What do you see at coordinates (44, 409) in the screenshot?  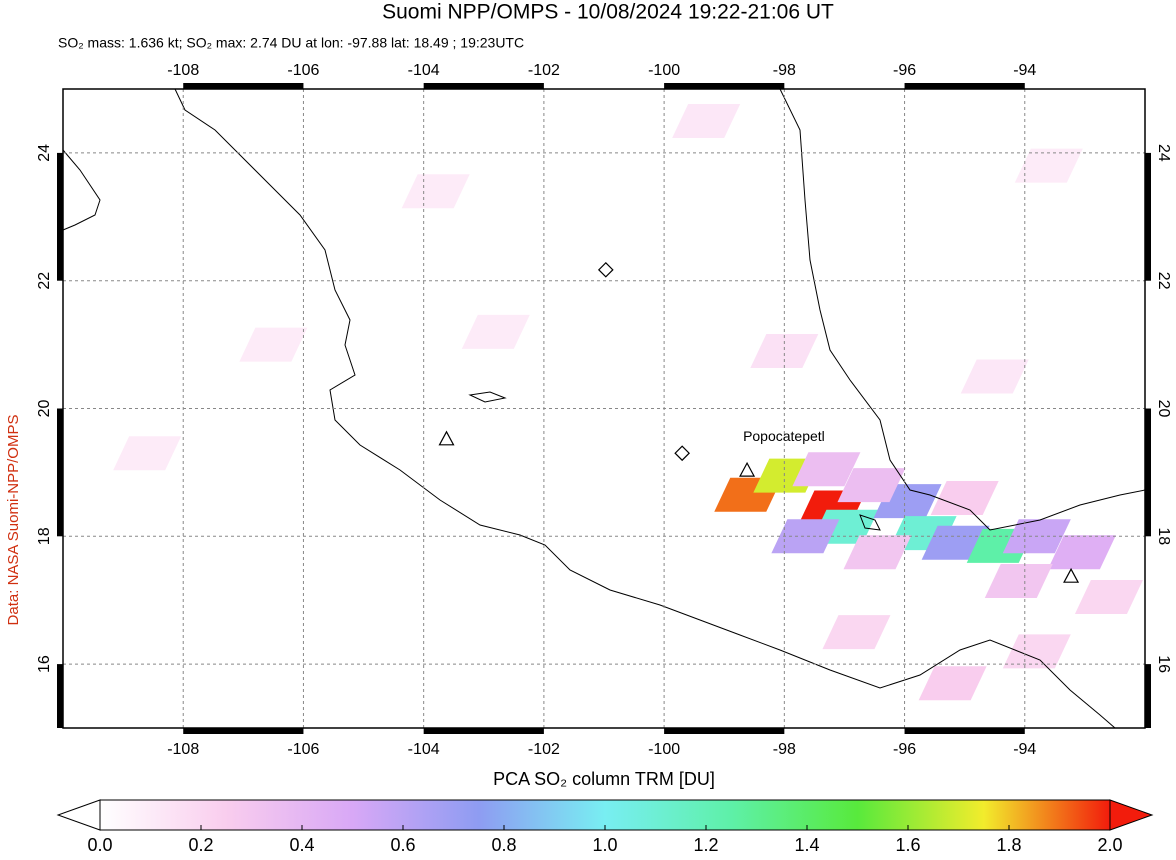 I see `y-tick-label-left: 20` at bounding box center [44, 409].